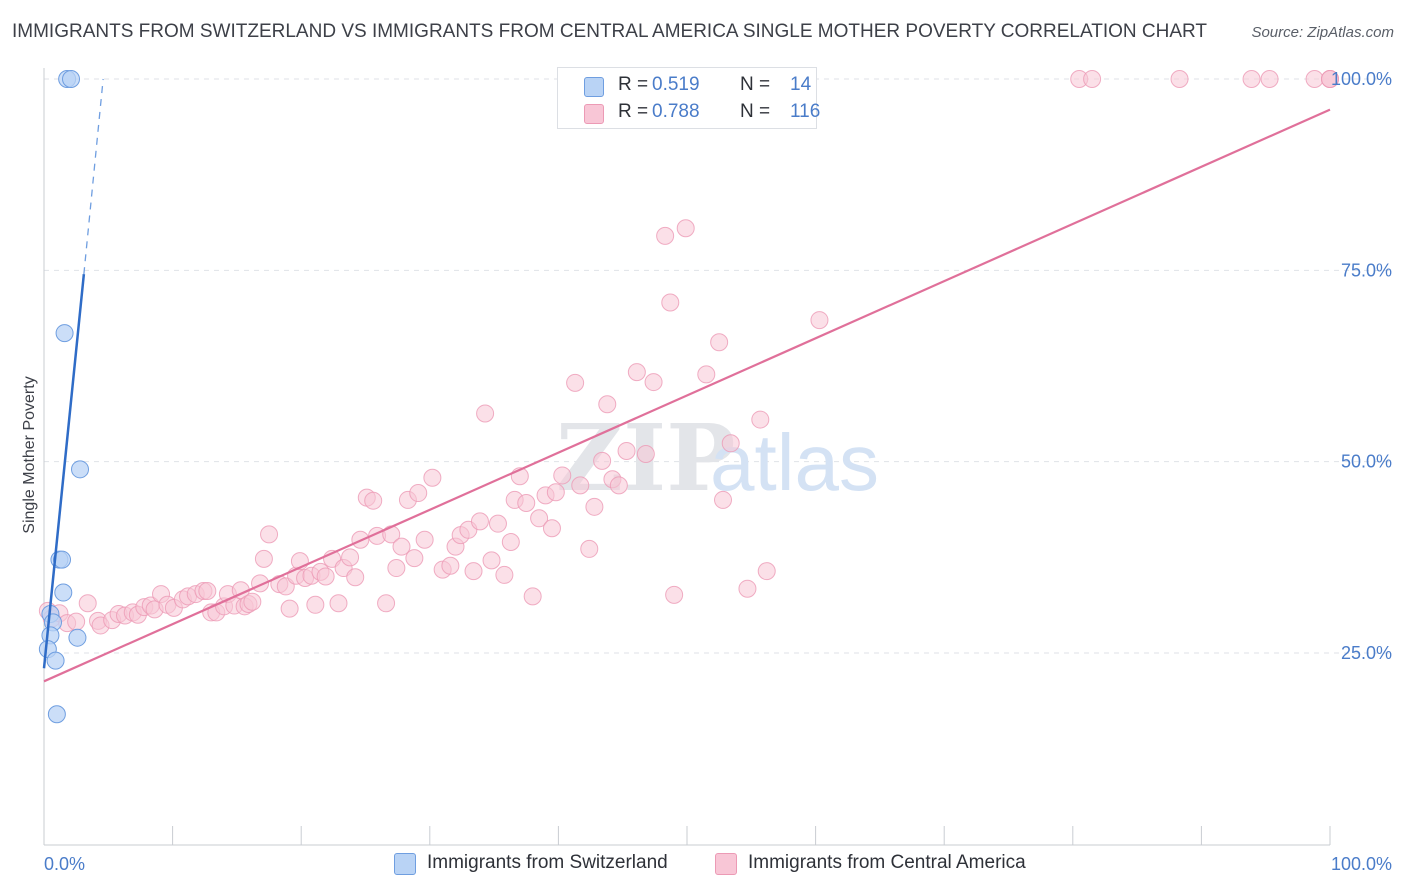 This screenshot has width=1406, height=892. What do you see at coordinates (676, 84) in the screenshot?
I see `legend-r-value-switzerland: 0.519` at bounding box center [676, 84].